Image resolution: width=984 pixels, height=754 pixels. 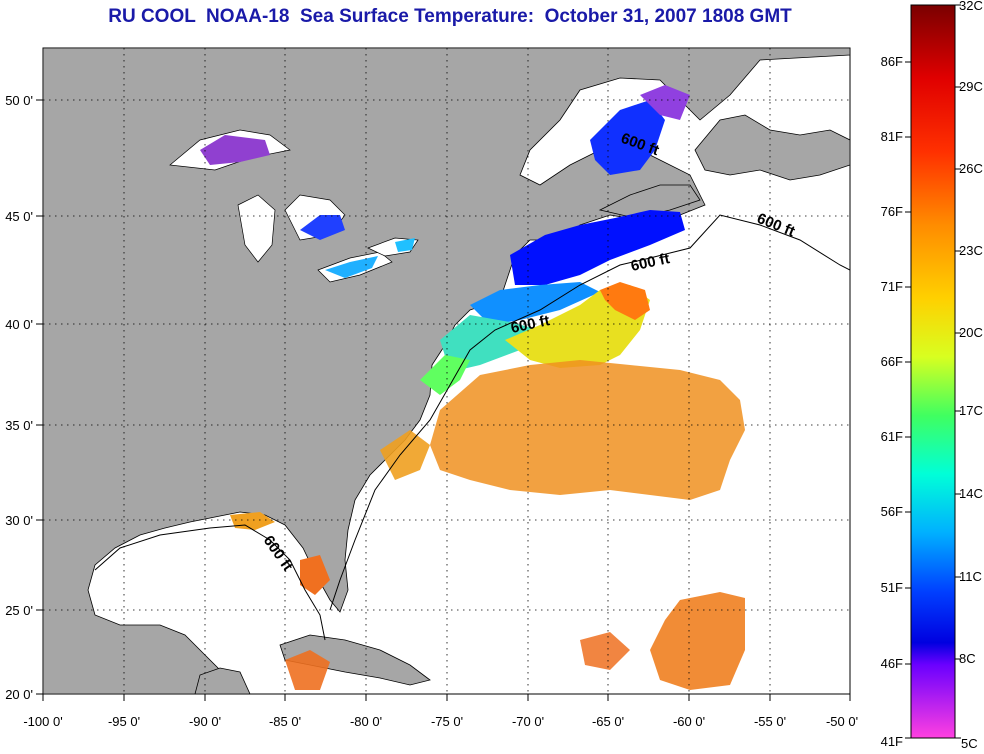 I want to click on colorbar-c-label: 11C, so click(x=970, y=576).